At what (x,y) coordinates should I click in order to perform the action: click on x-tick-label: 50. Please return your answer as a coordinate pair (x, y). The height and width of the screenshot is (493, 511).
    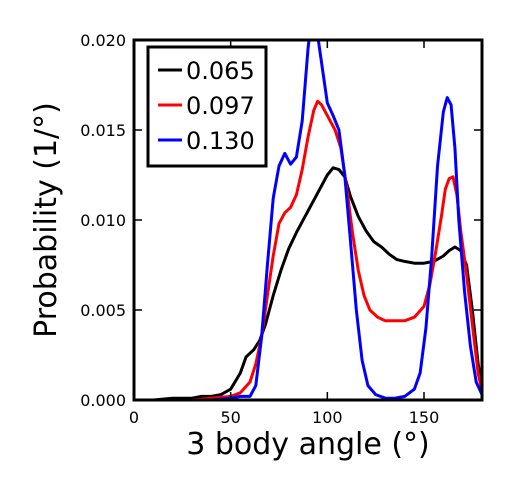
    Looking at the image, I should click on (230, 417).